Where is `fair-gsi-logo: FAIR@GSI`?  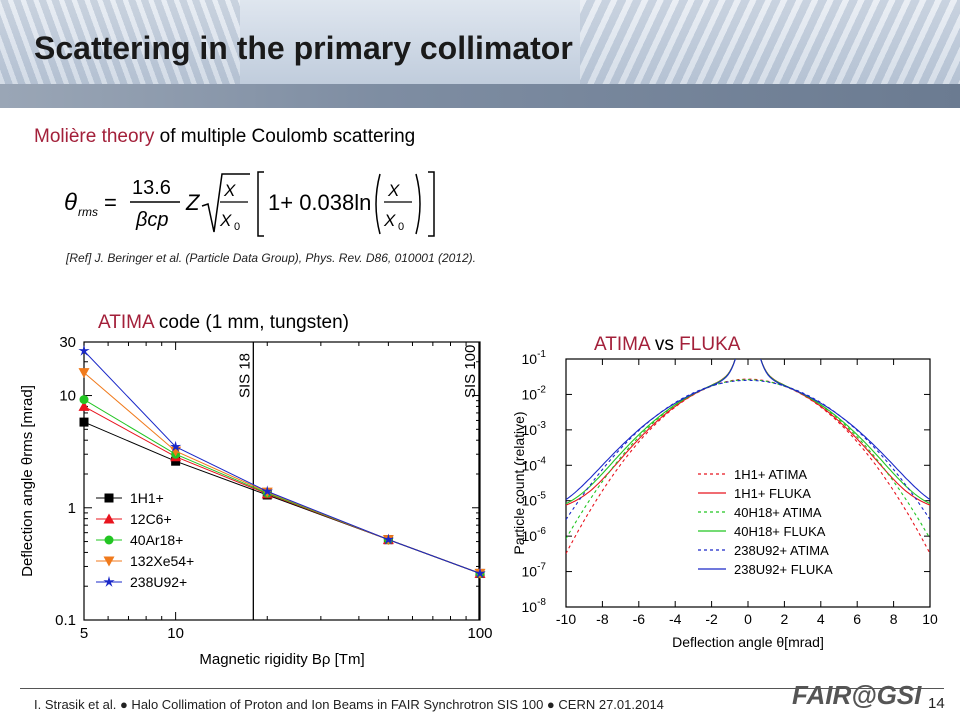
fair-gsi-logo: FAIR@GSI is located at coordinates (857, 695).